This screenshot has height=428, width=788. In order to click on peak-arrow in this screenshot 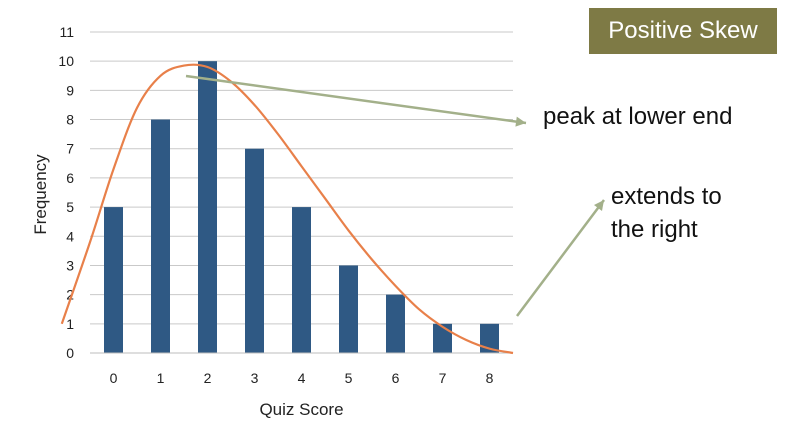, I will do `click(356, 99)`.